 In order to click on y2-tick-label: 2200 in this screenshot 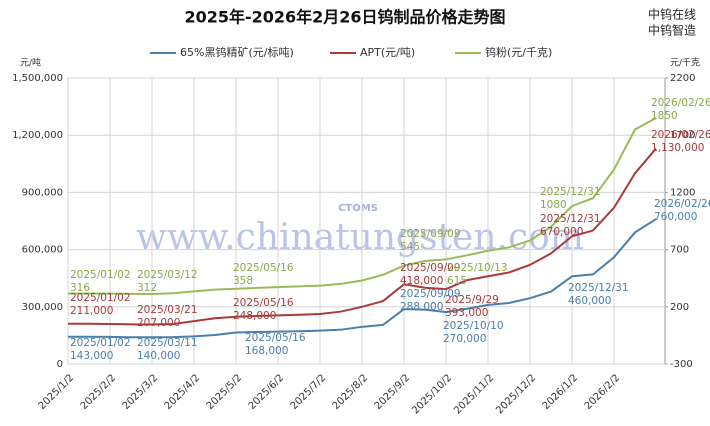, I will do `click(682, 78)`.